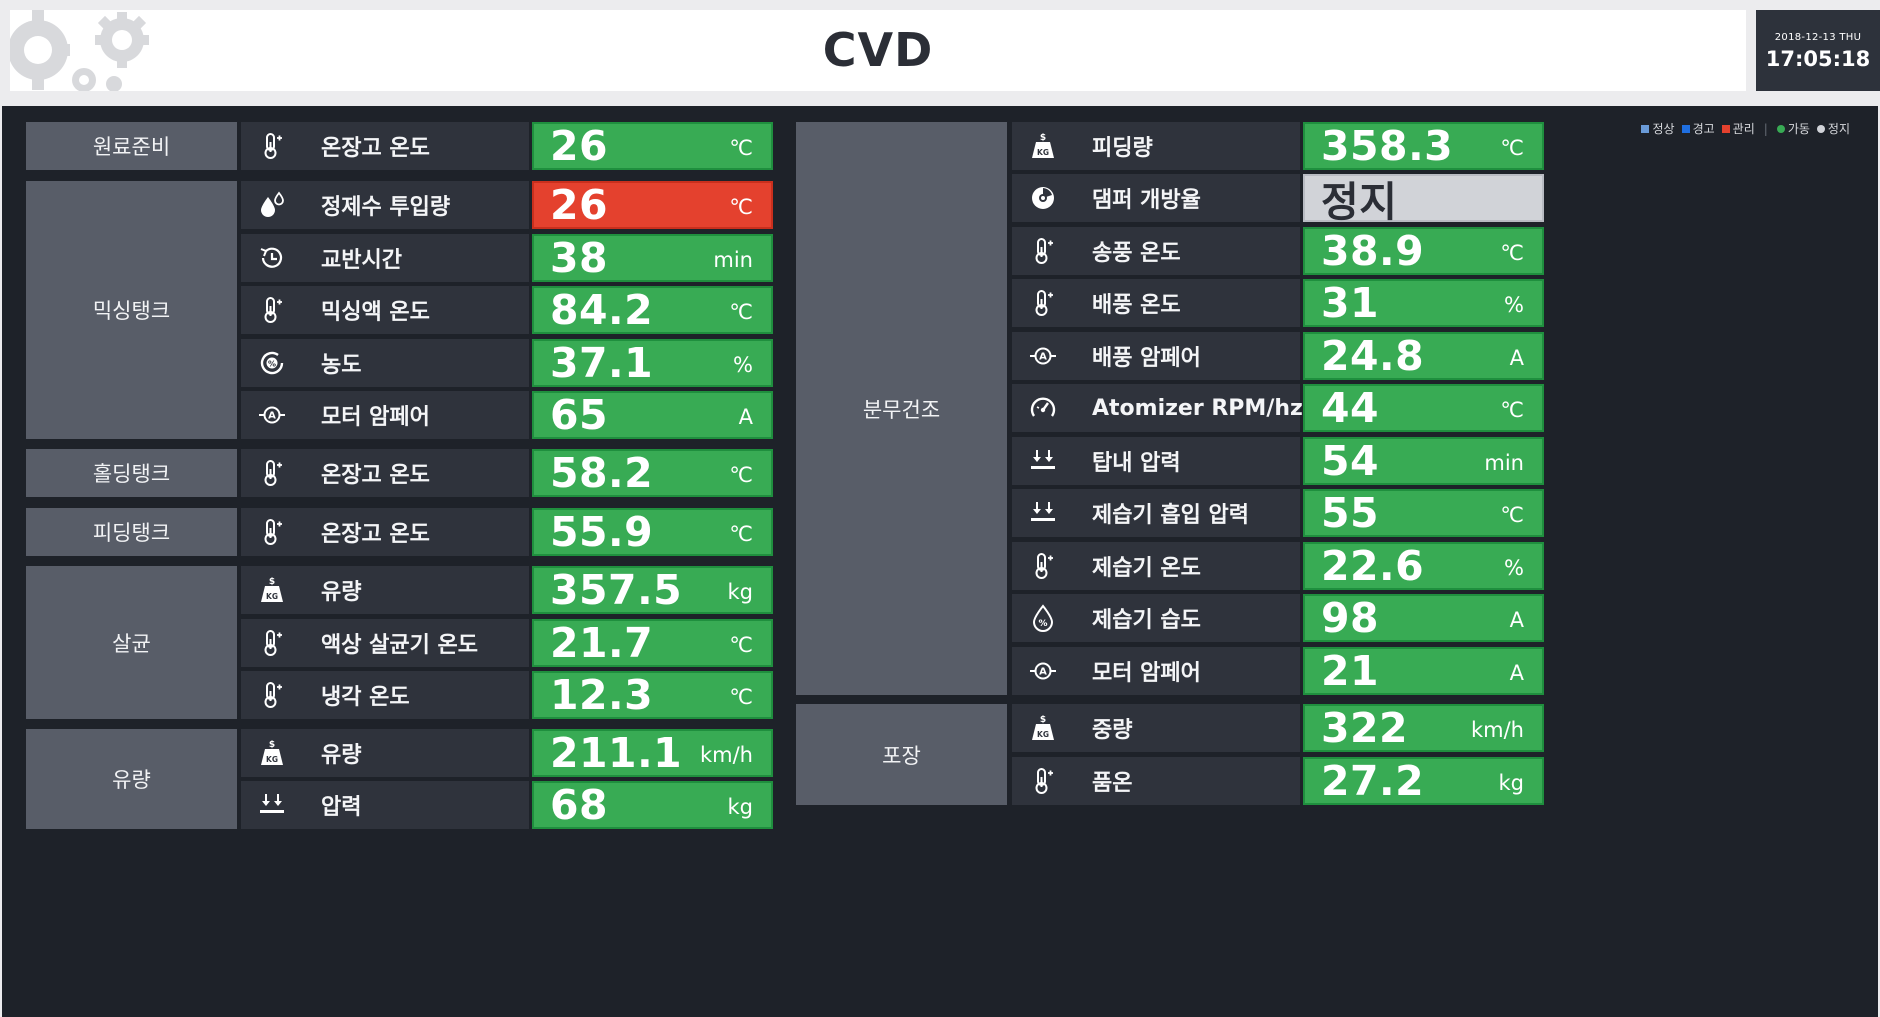 The image size is (1880, 1017). Describe the element at coordinates (1373, 251) in the screenshot. I see `metric-value: 38.9` at that location.